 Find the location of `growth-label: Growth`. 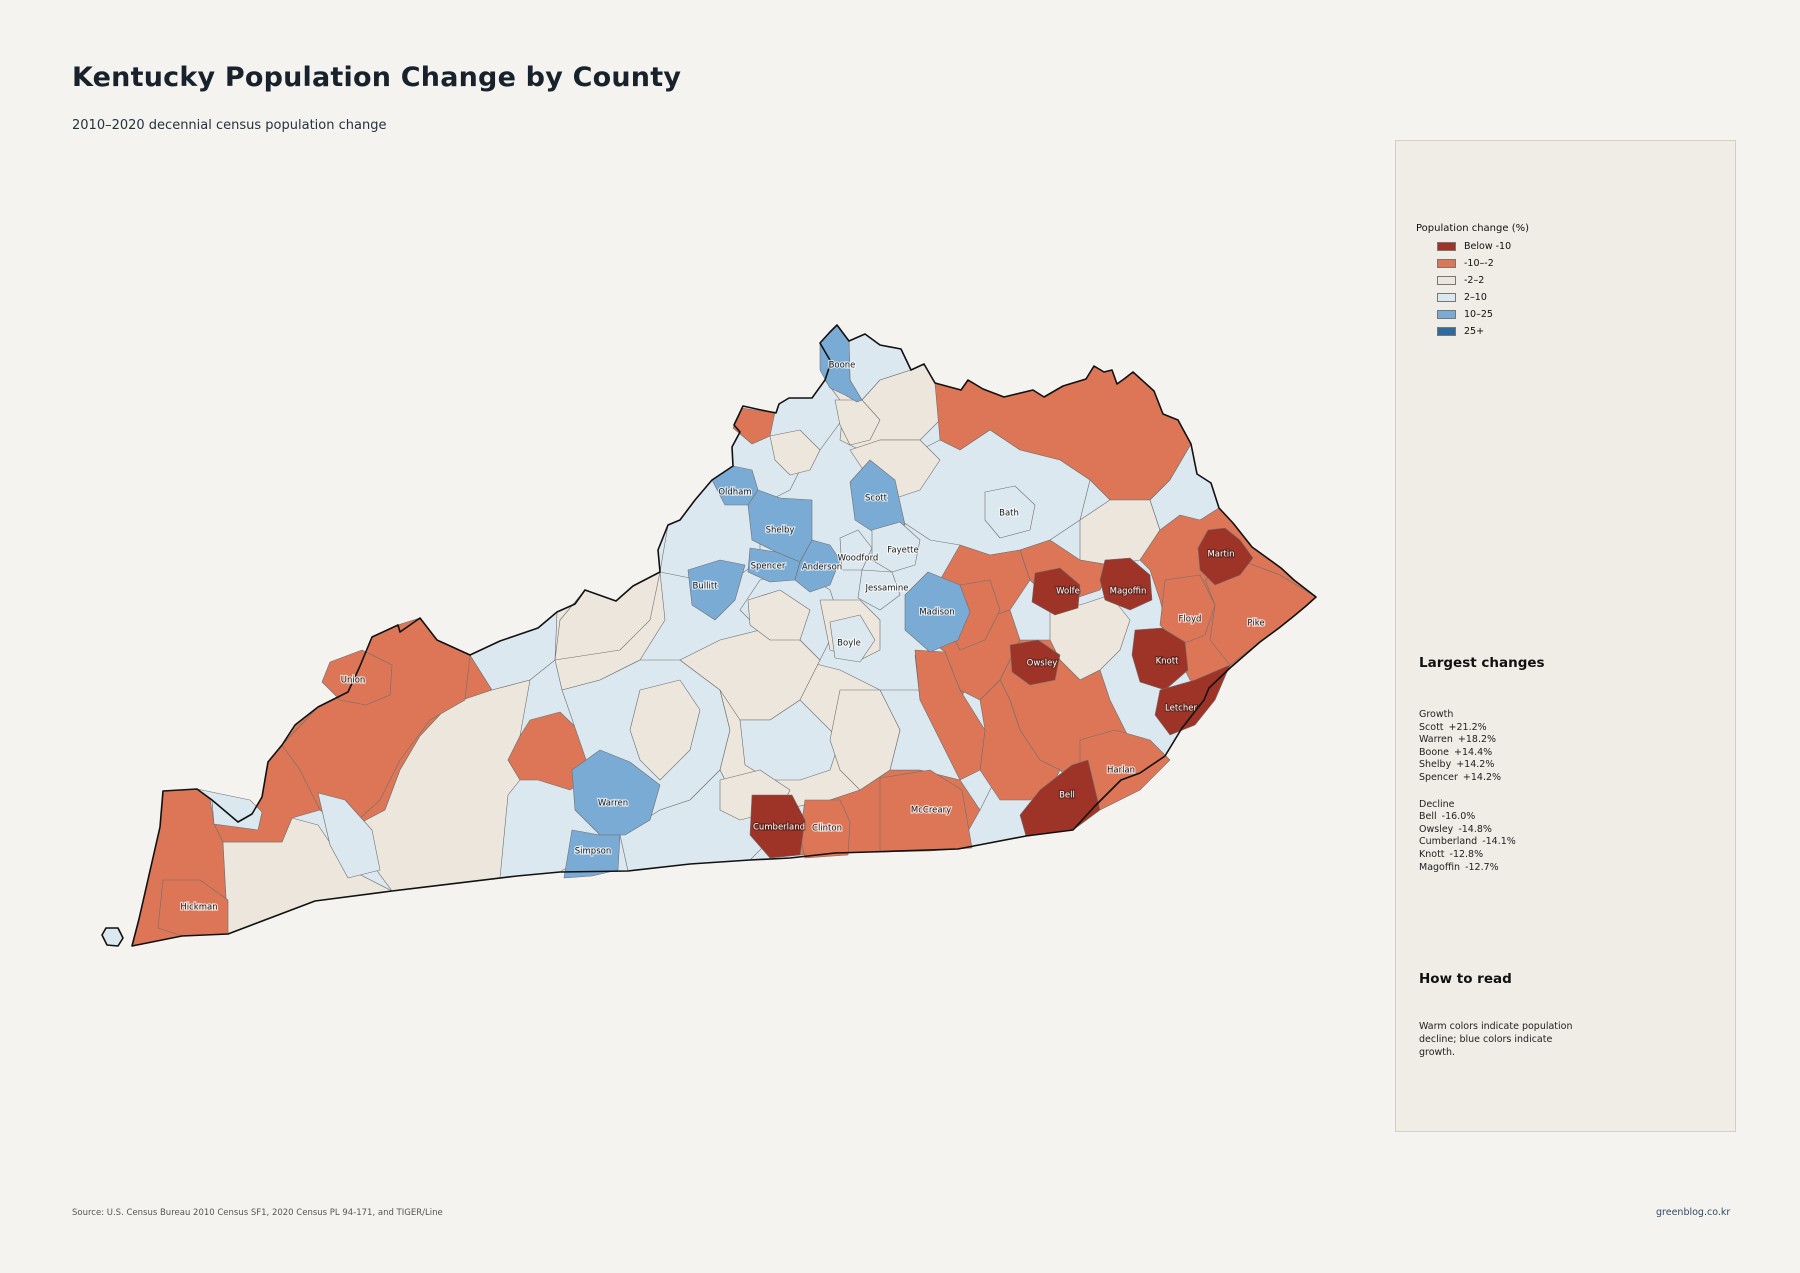

growth-label: Growth is located at coordinates (1436, 714).